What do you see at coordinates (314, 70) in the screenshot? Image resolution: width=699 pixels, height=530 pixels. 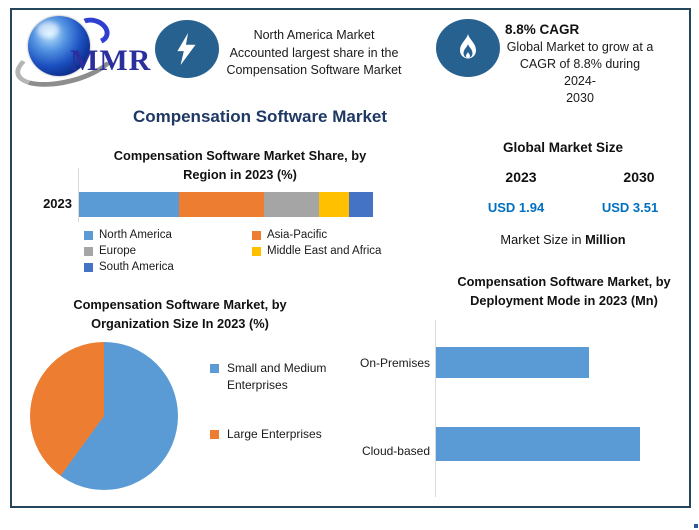 I see `highlight-line-3: Compensation Software Market` at bounding box center [314, 70].